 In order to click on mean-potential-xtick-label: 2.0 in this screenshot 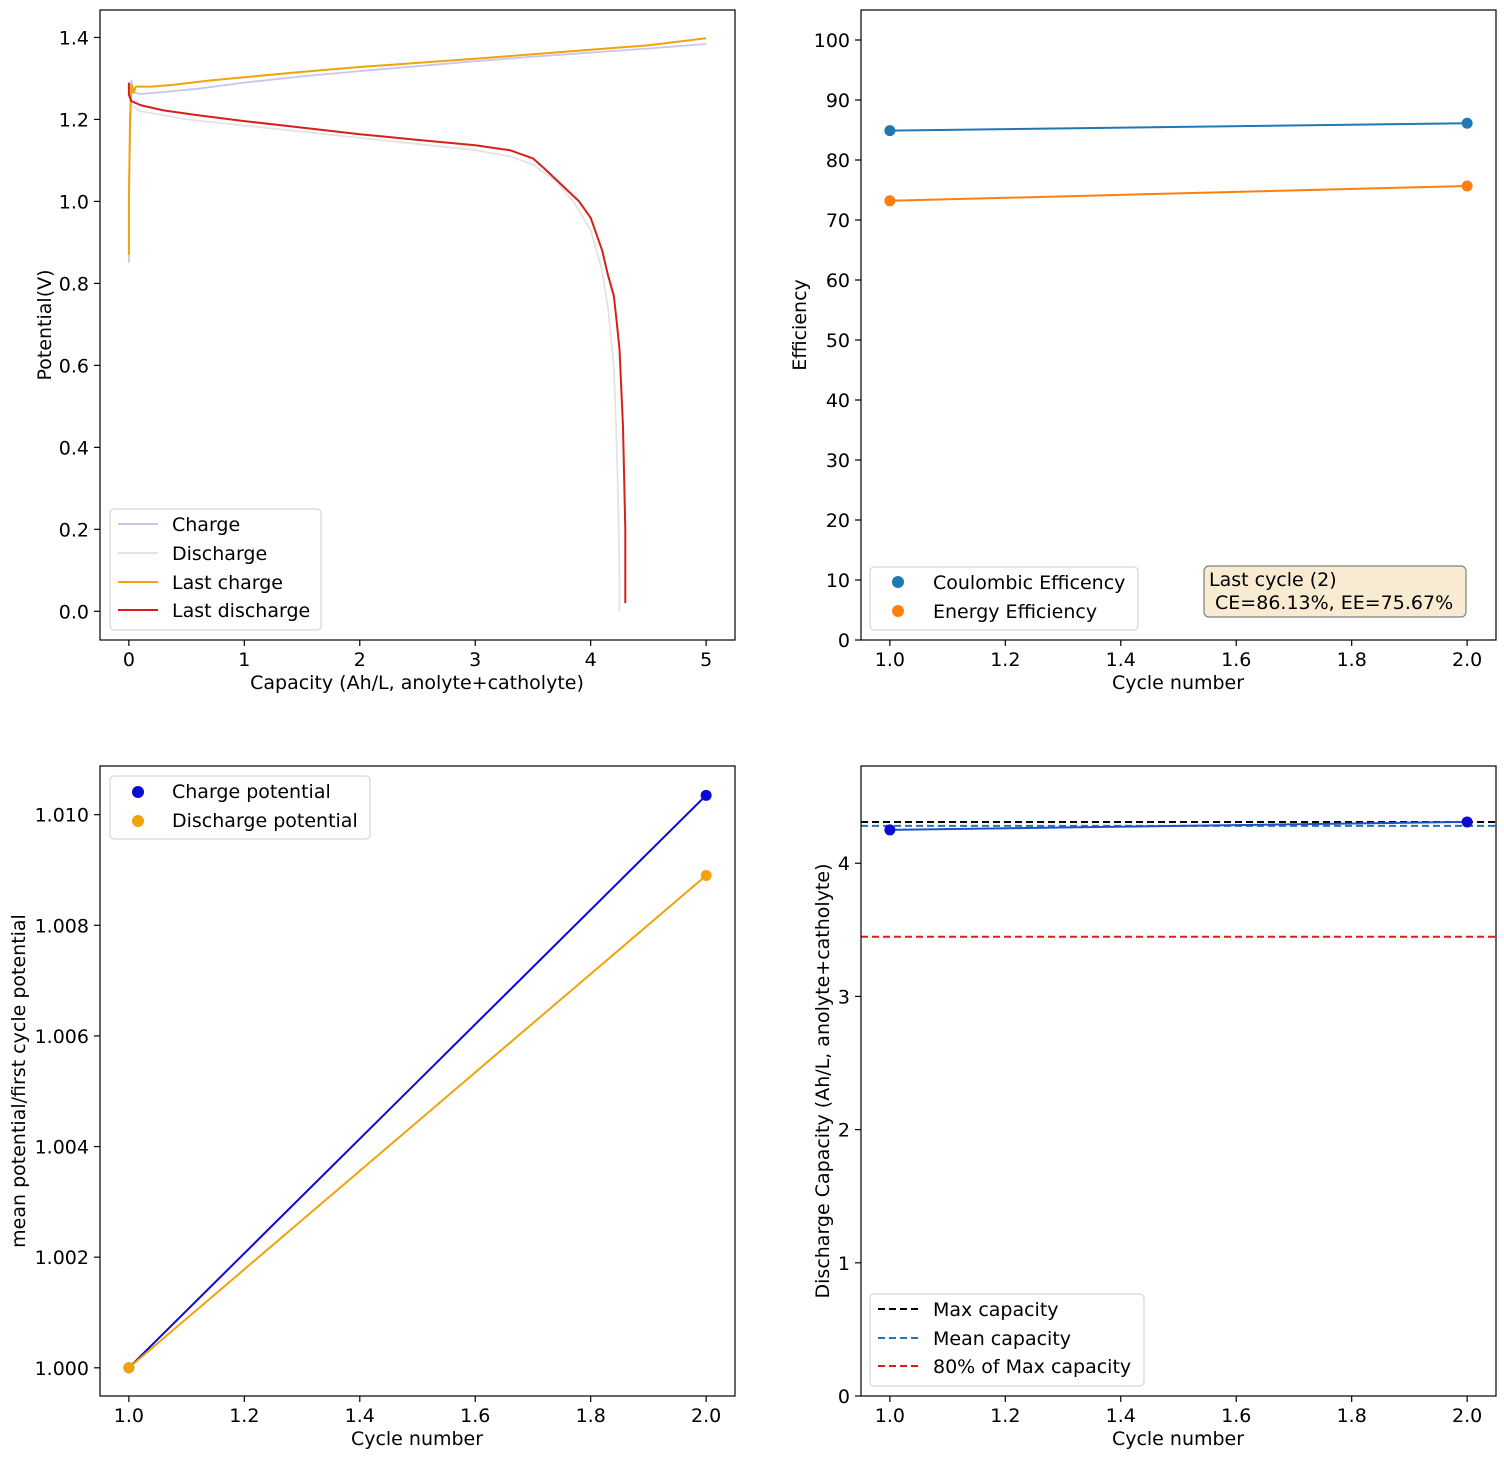, I will do `click(706, 1416)`.